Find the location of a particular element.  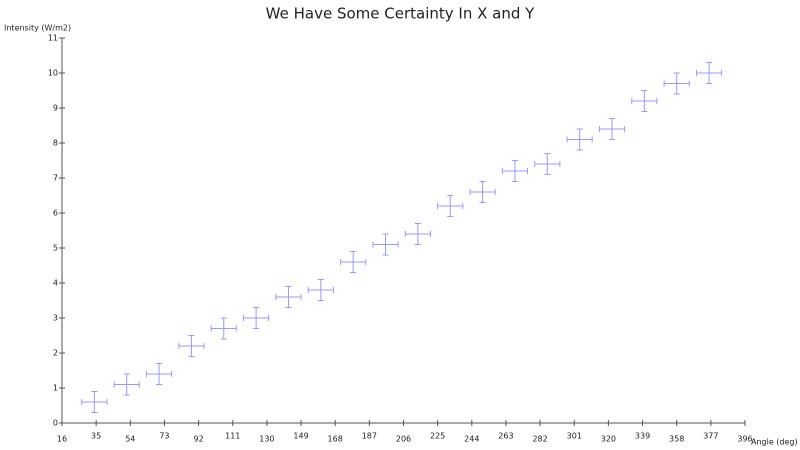

y-tick-label: 8 is located at coordinates (55, 143).